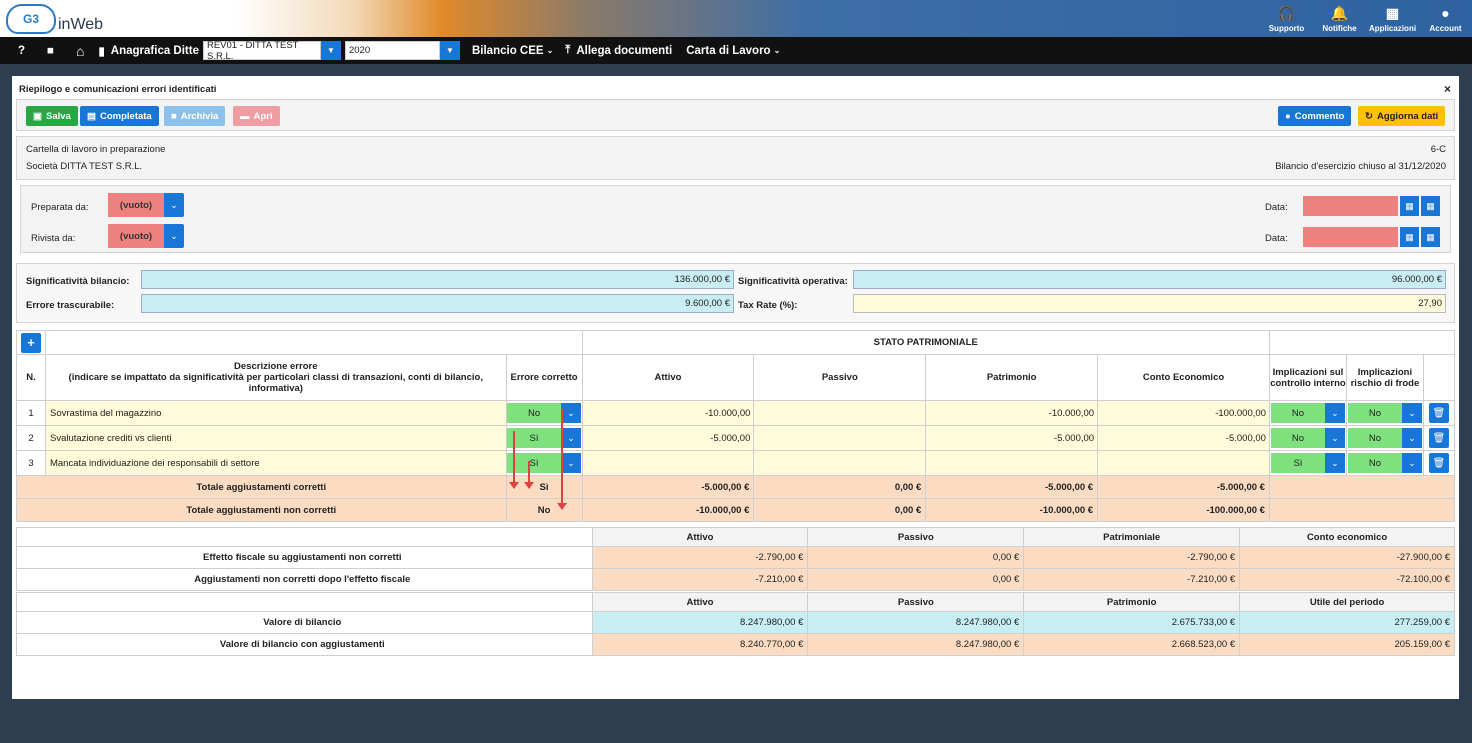 The height and width of the screenshot is (743, 1472). What do you see at coordinates (1149, 303) in the screenshot?
I see `tax-rate-field: 27,90` at bounding box center [1149, 303].